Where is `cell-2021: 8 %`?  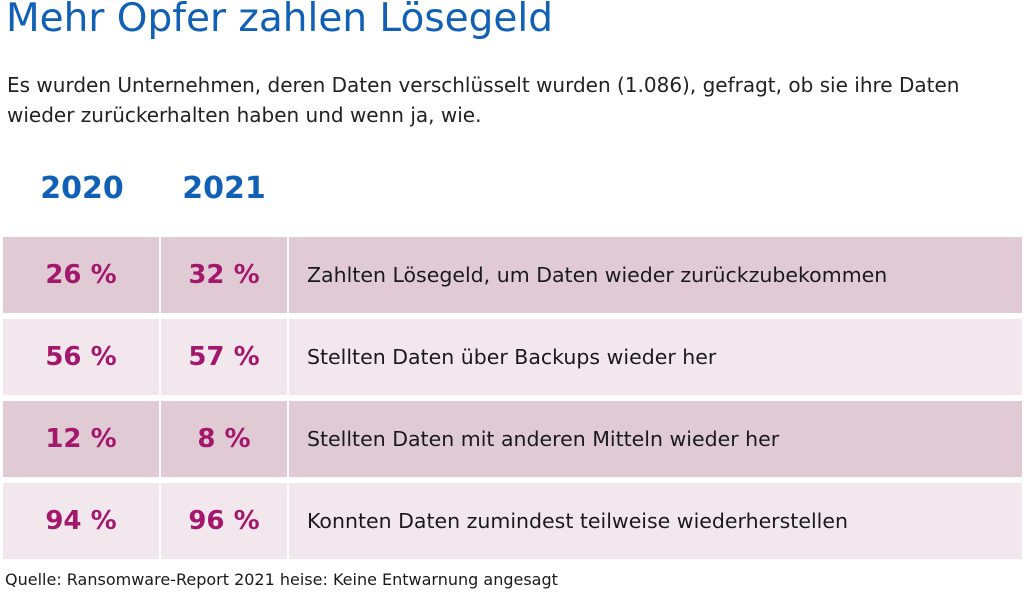 cell-2021: 8 % is located at coordinates (224, 439).